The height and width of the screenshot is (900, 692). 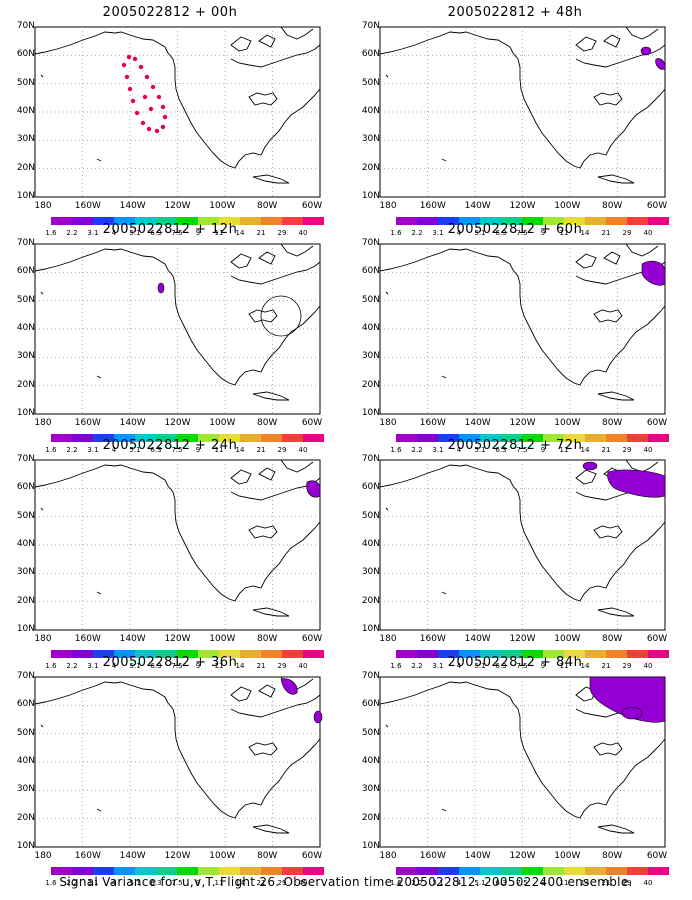 I want to click on panel-title: 2005022812 + 00h, so click(x=170, y=12).